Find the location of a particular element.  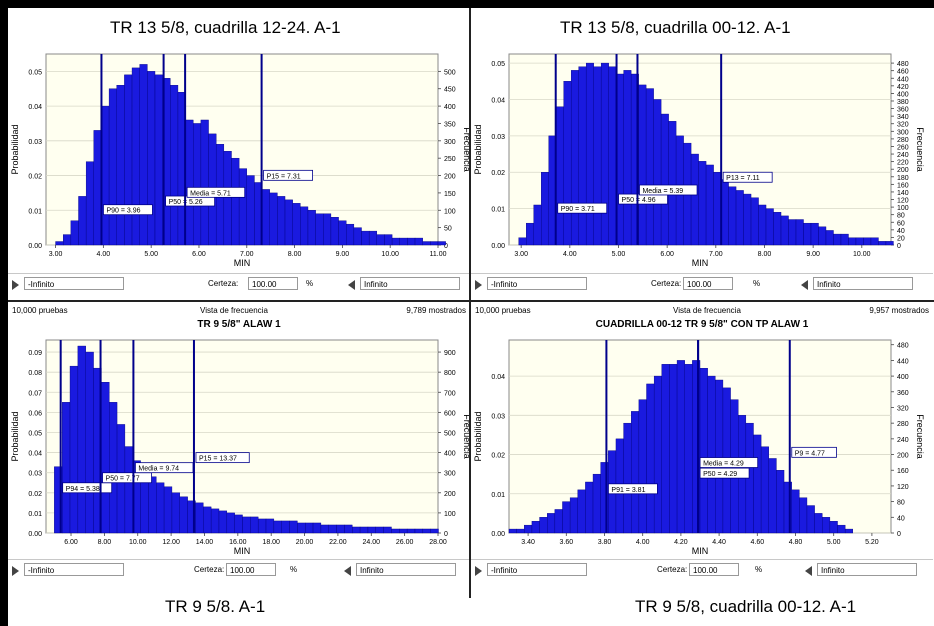

x-tick-label: 4.60 is located at coordinates (757, 542).